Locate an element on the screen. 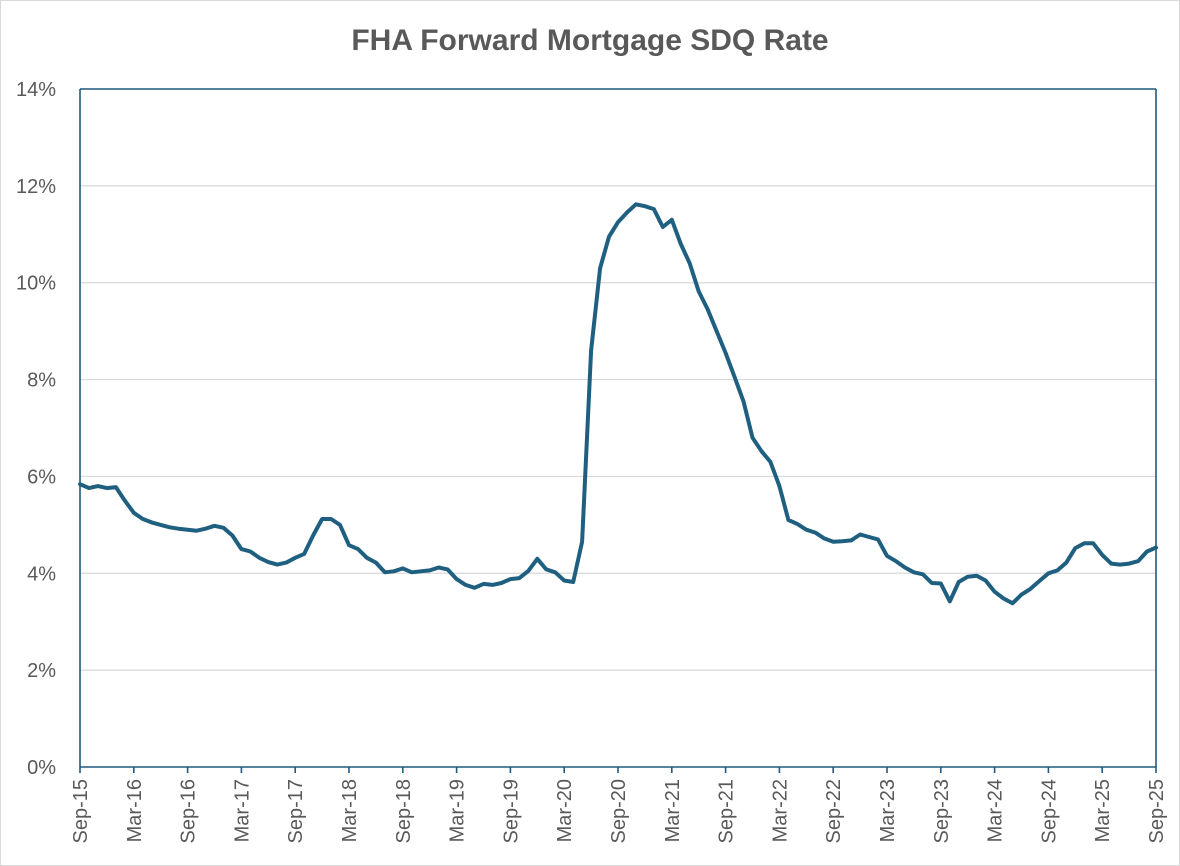 The height and width of the screenshot is (866, 1180). x-tick-label: Mar-24 is located at coordinates (996, 810).